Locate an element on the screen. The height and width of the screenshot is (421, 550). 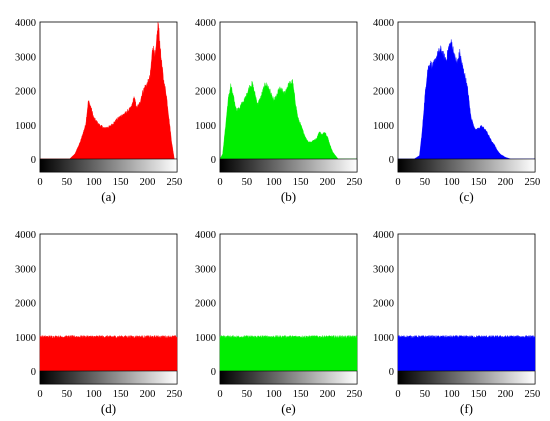
histogram-panel: 0 1000 2000 3000 4000 0 50 100 150 200 250 (e) is located at coordinates (278, 323).